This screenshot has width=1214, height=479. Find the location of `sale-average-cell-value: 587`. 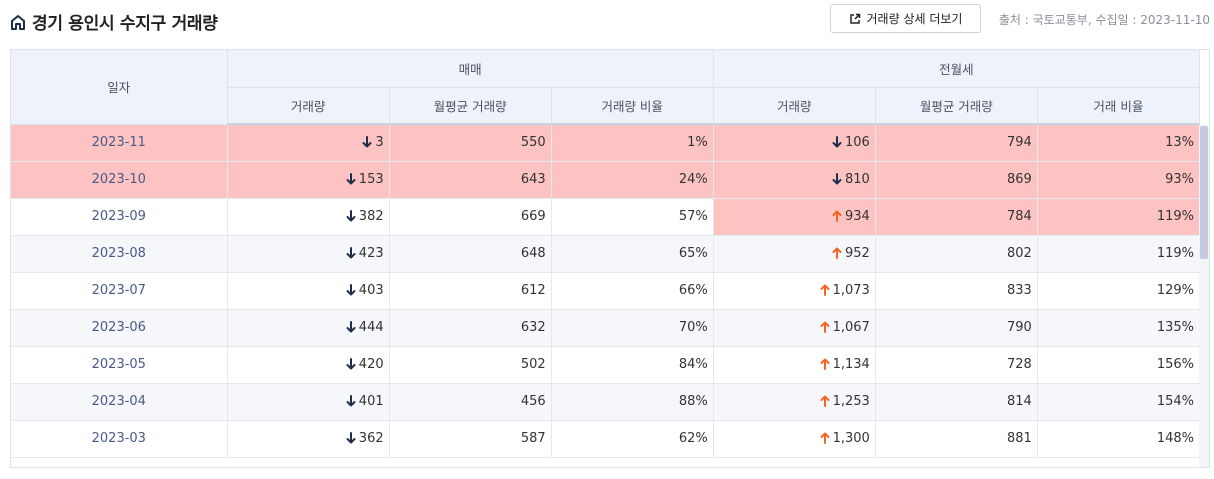

sale-average-cell-value: 587 is located at coordinates (533, 438).